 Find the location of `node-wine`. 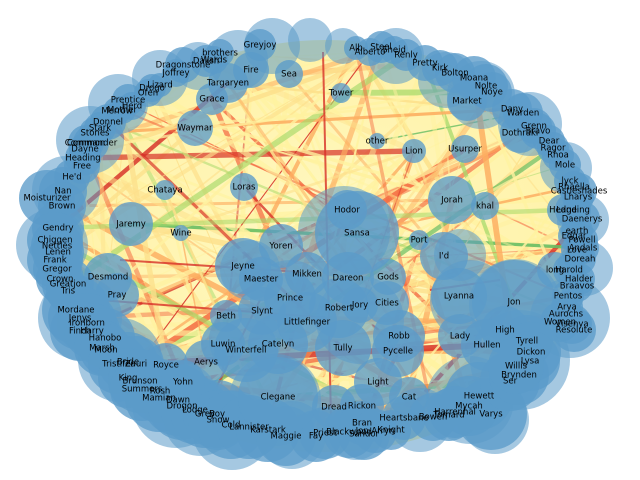

node-wine is located at coordinates (181, 233).